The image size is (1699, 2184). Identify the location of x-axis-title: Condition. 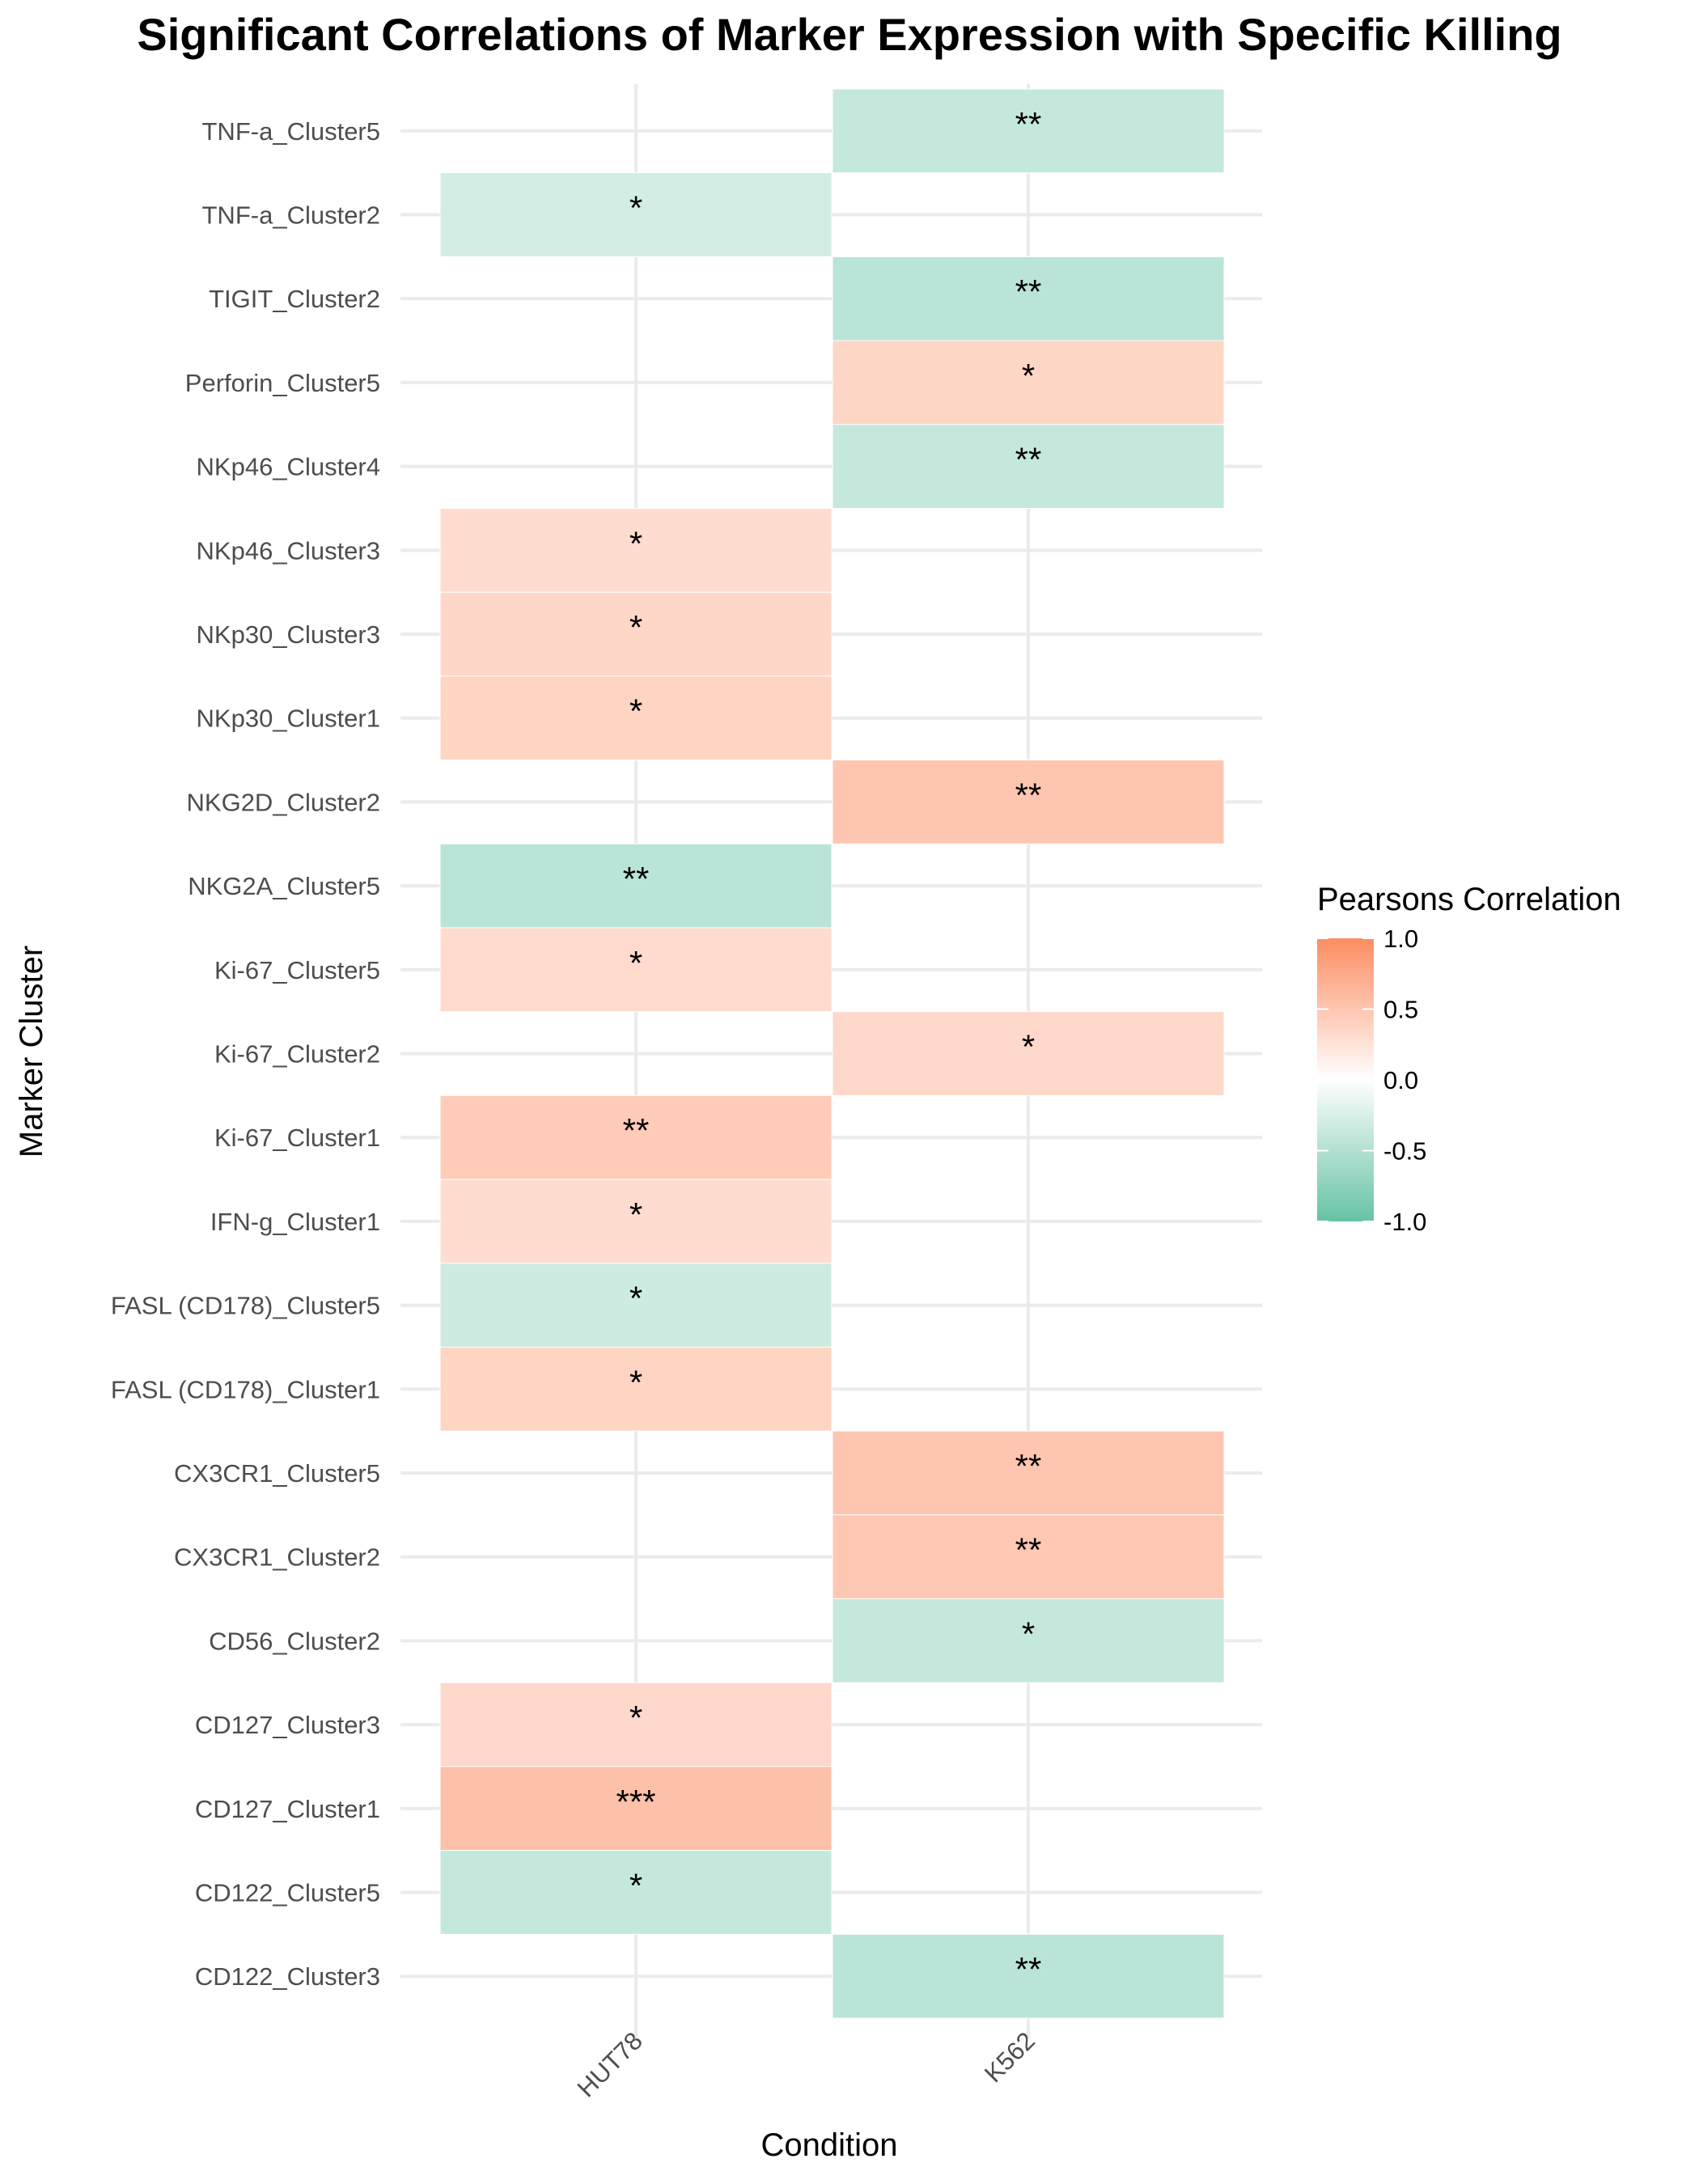
(829, 2145).